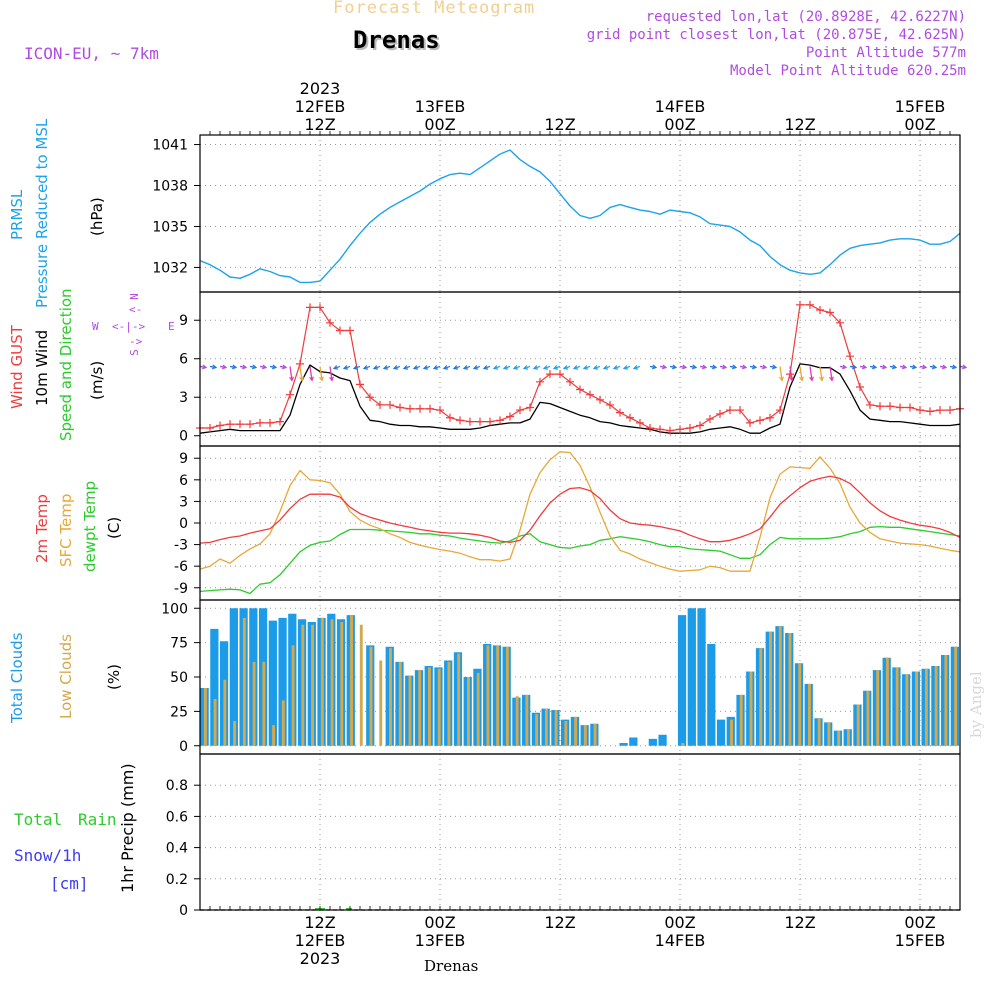  Describe the element at coordinates (170, 227) in the screenshot. I see `pressure-ytick-label: 1035` at that location.